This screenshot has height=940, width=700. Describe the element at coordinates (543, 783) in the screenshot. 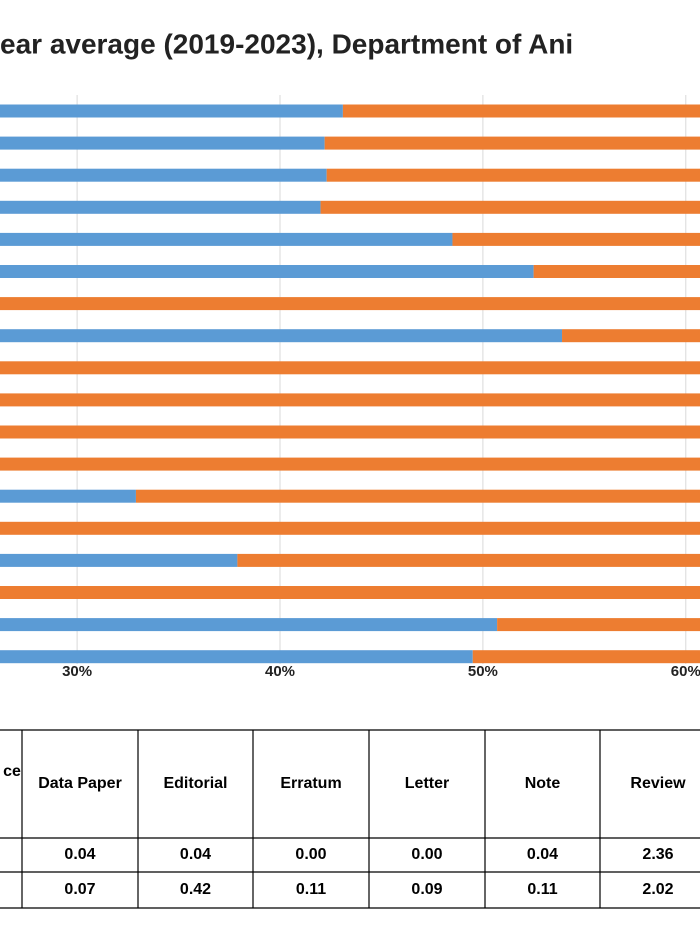

I see `table-header: Note` at that location.